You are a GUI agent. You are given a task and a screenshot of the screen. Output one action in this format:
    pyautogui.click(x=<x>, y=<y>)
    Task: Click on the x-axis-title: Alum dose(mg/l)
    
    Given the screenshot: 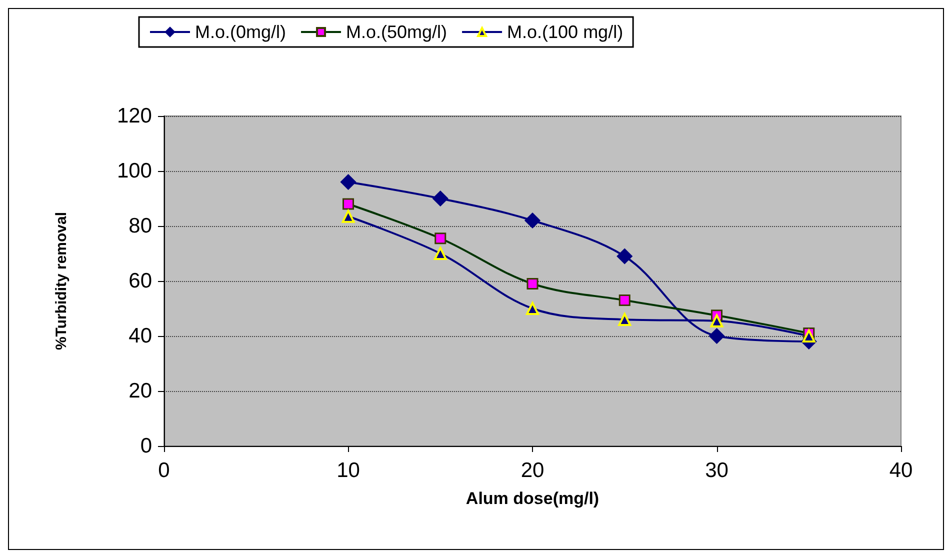 What is the action you would take?
    pyautogui.click(x=533, y=498)
    